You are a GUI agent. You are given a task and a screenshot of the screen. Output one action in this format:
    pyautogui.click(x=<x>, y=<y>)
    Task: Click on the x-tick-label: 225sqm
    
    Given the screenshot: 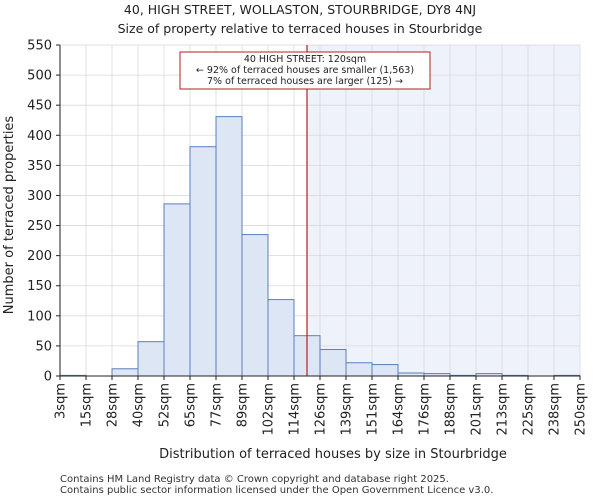 What is the action you would take?
    pyautogui.click(x=529, y=409)
    